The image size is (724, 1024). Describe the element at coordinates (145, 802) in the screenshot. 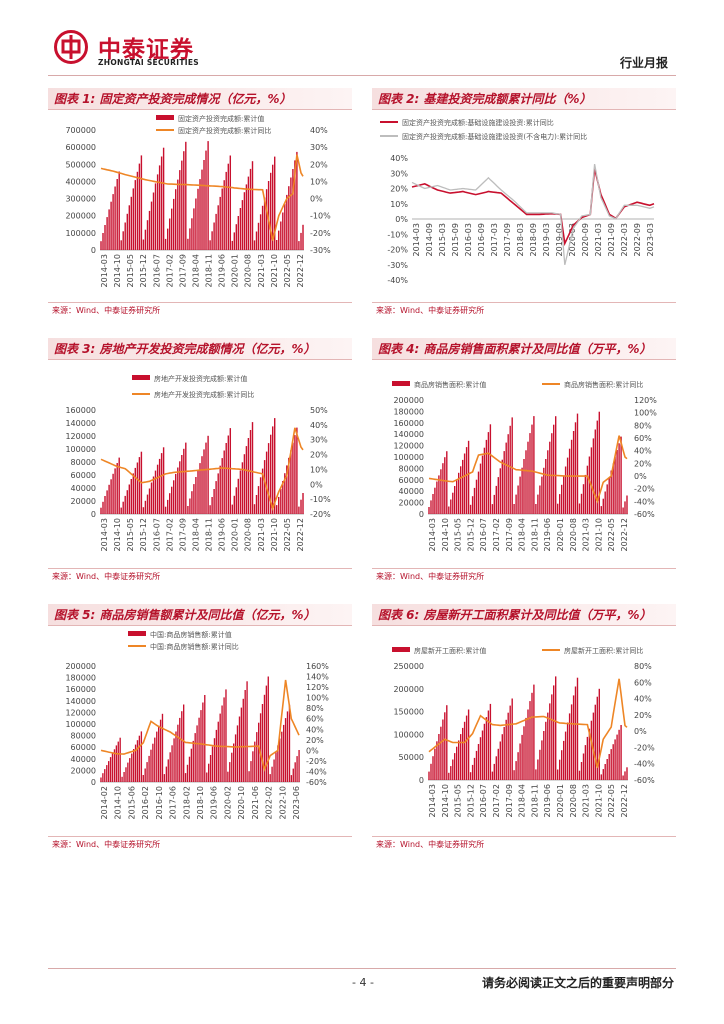

I see `x-tick-label: 2016-02` at that location.